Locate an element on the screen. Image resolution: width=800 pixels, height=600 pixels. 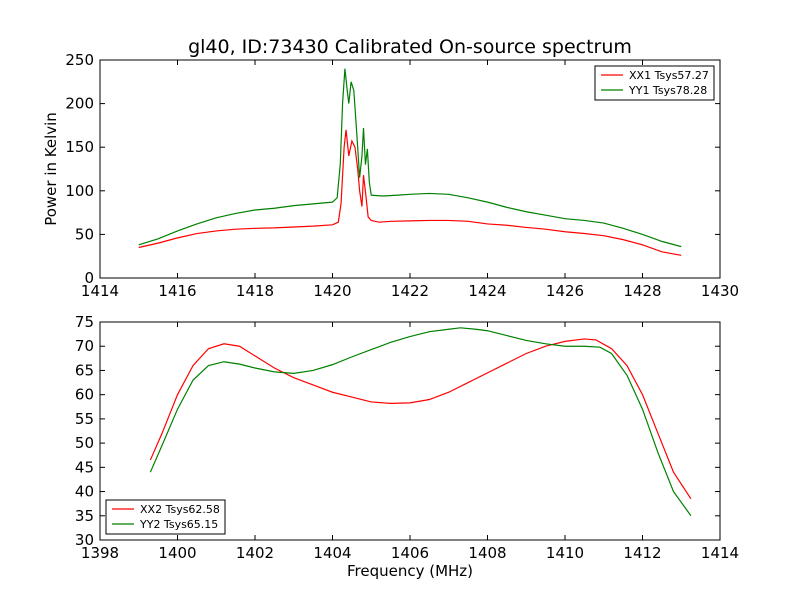
bottom-legend-label-1: XX2 Tsys62.58 is located at coordinates (180, 509).